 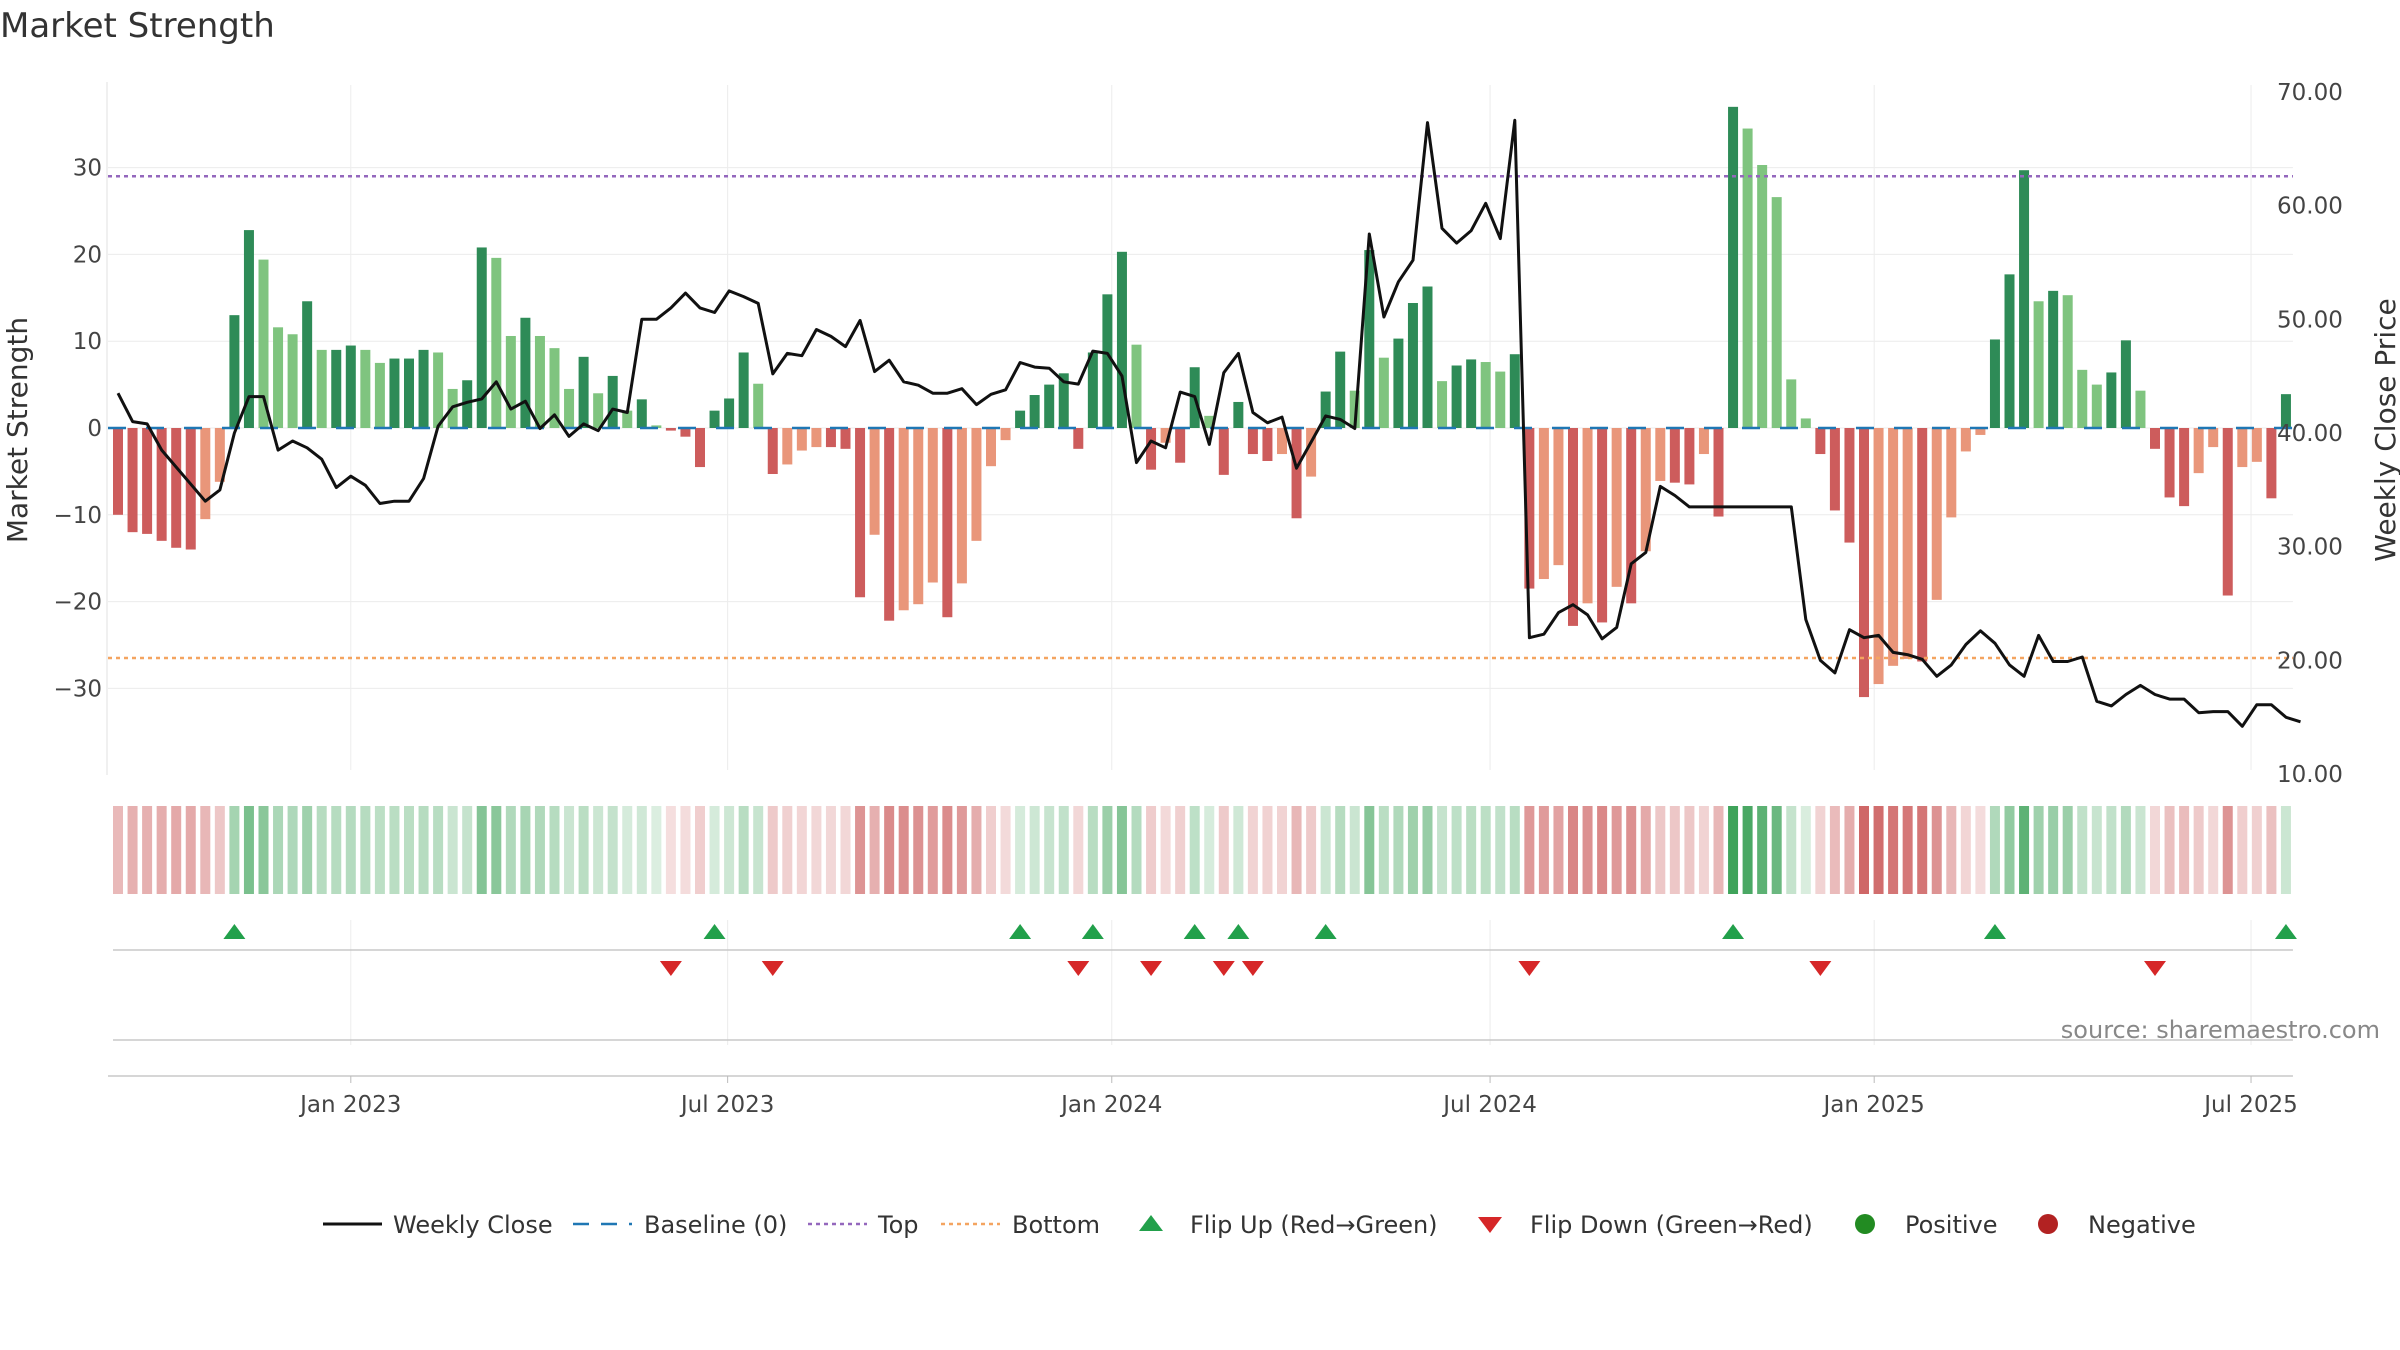 What do you see at coordinates (2310, 93) in the screenshot?
I see `right-tick-label: 70.00` at bounding box center [2310, 93].